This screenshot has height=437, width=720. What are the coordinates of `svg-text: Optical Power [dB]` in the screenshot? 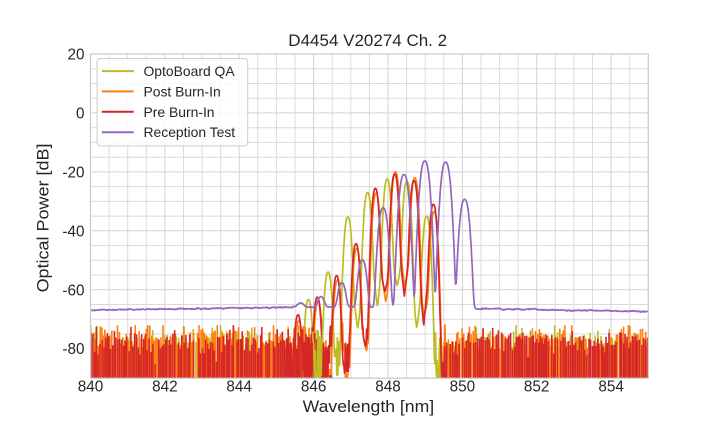 It's located at (43, 218).